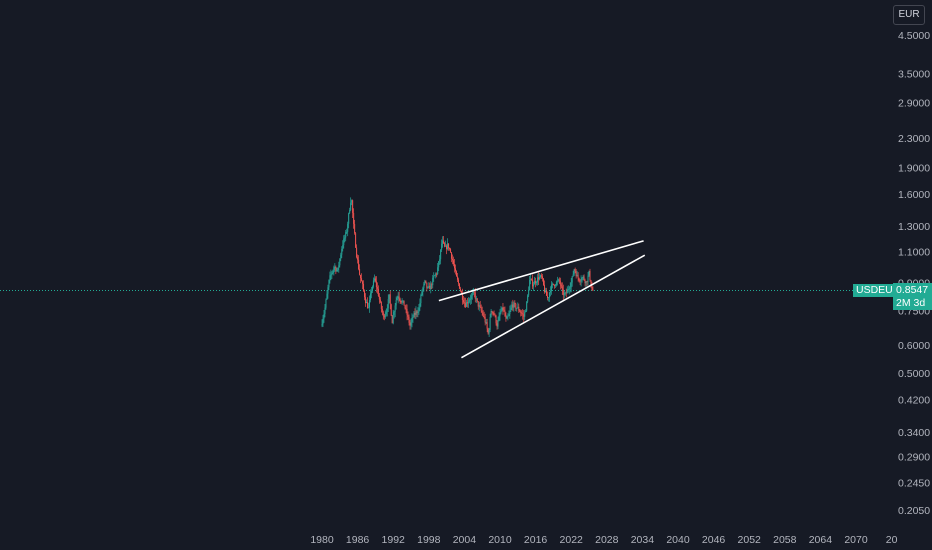  Describe the element at coordinates (912, 296) in the screenshot. I see `last-price-badge: 0.8547 2M 3d` at that location.